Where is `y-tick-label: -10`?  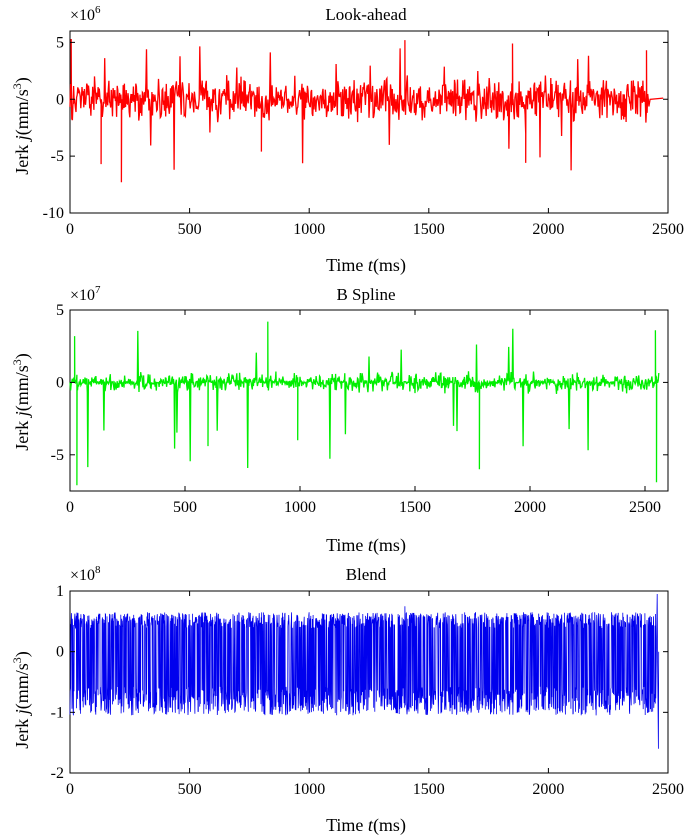 y-tick-label: -10 is located at coordinates (53, 213).